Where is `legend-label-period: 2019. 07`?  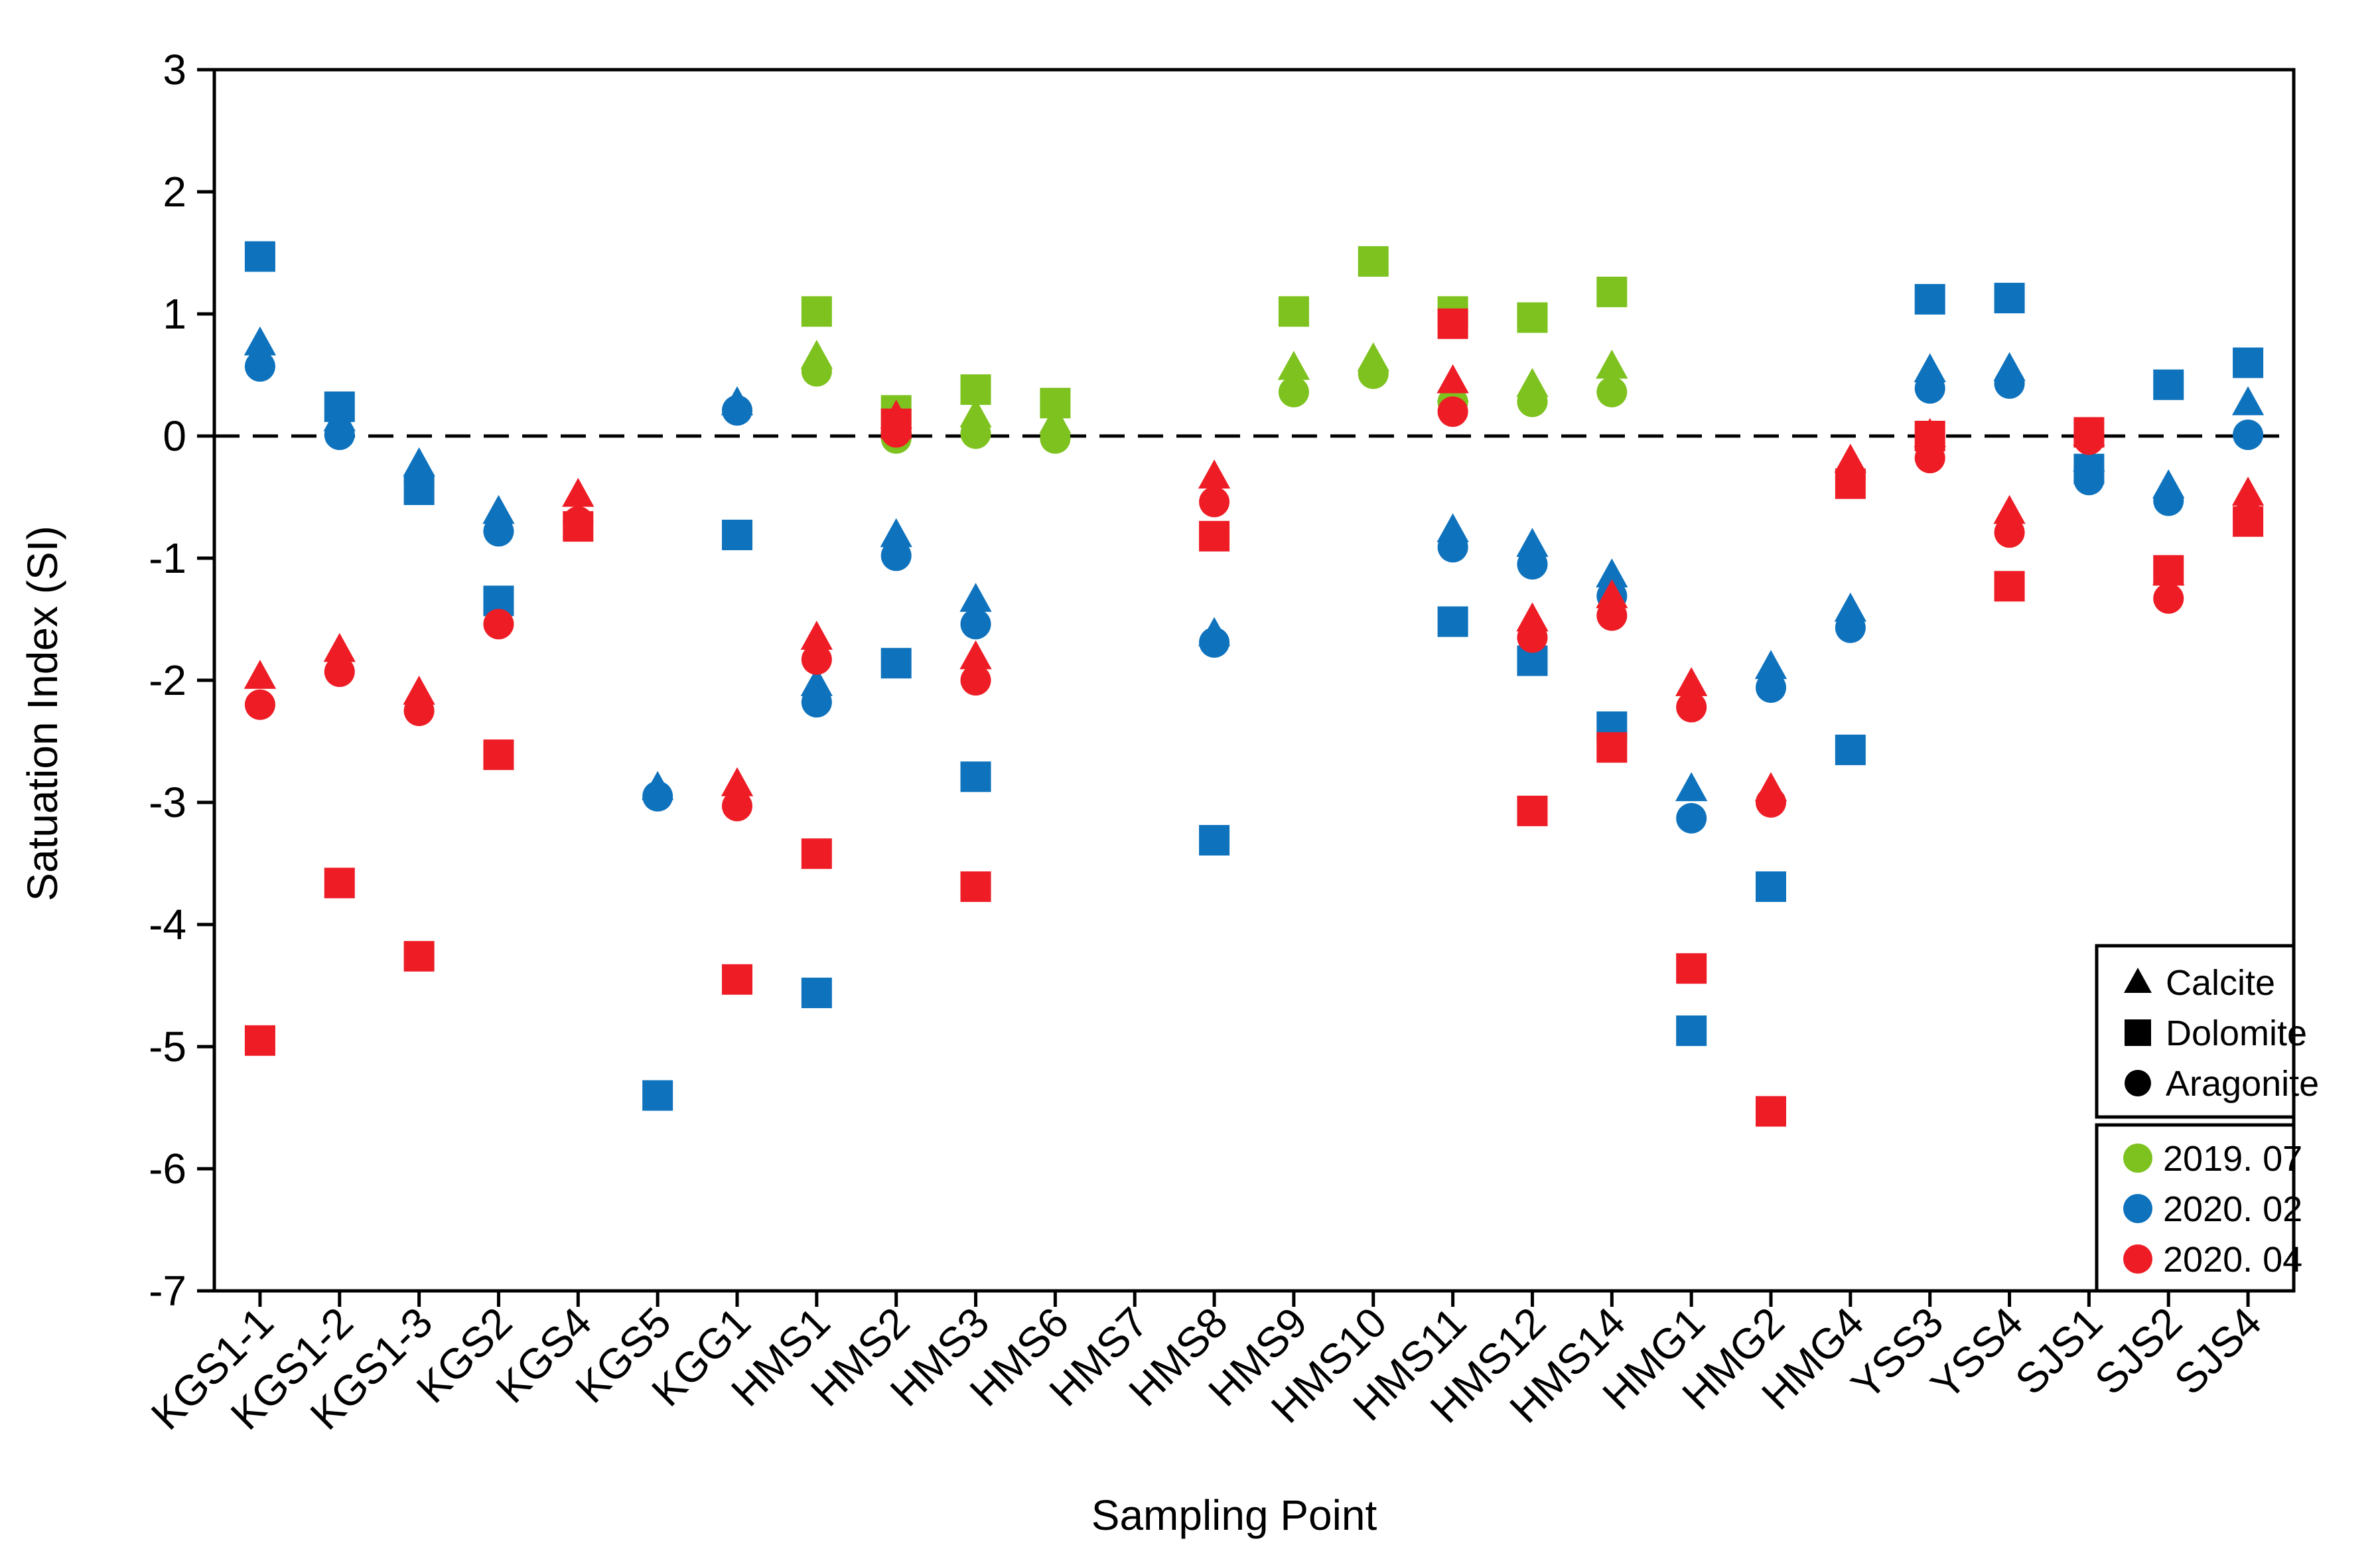
legend-label-period: 2019. 07 is located at coordinates (2232, 1159).